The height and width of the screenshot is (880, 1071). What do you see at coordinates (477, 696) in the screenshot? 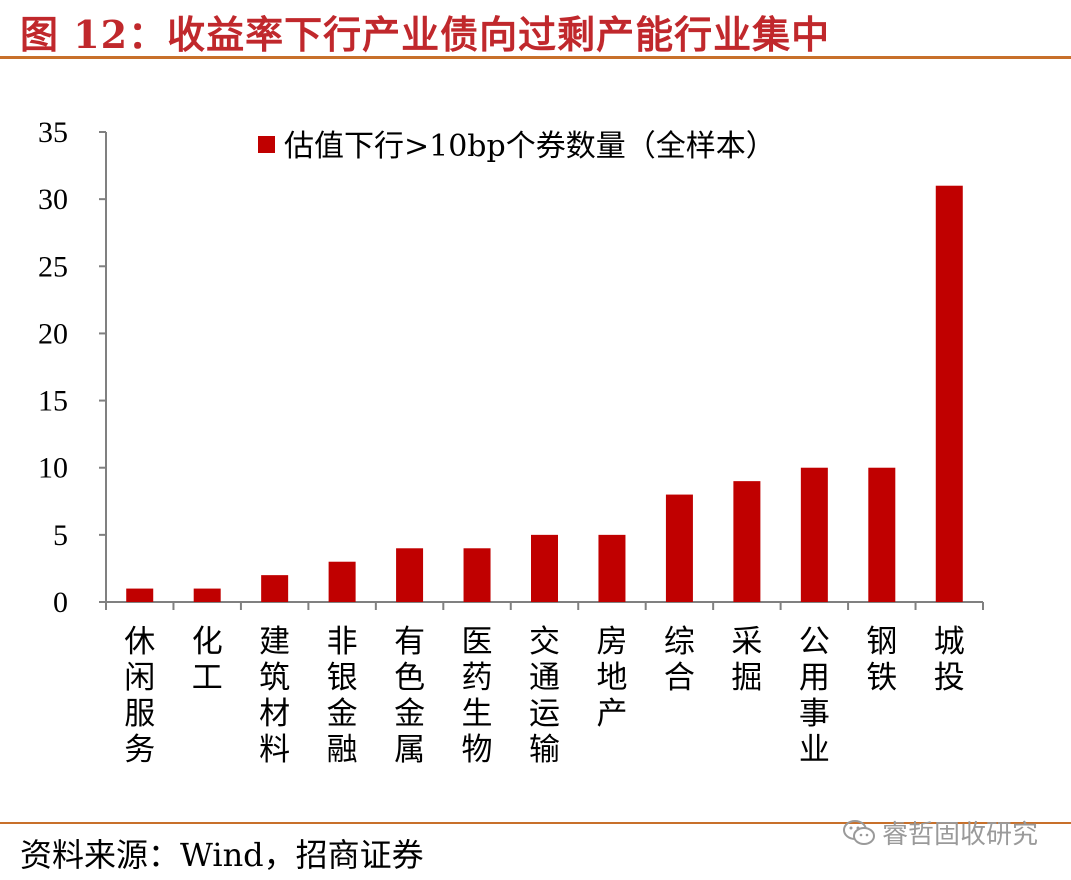
I see `x-tick-label: 医药生物` at bounding box center [477, 696].